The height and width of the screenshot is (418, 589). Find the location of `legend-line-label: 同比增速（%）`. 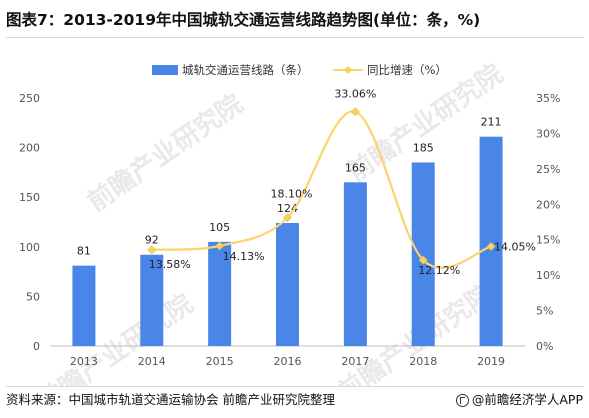

legend-line-label: 同比增速（%） is located at coordinates (407, 70).